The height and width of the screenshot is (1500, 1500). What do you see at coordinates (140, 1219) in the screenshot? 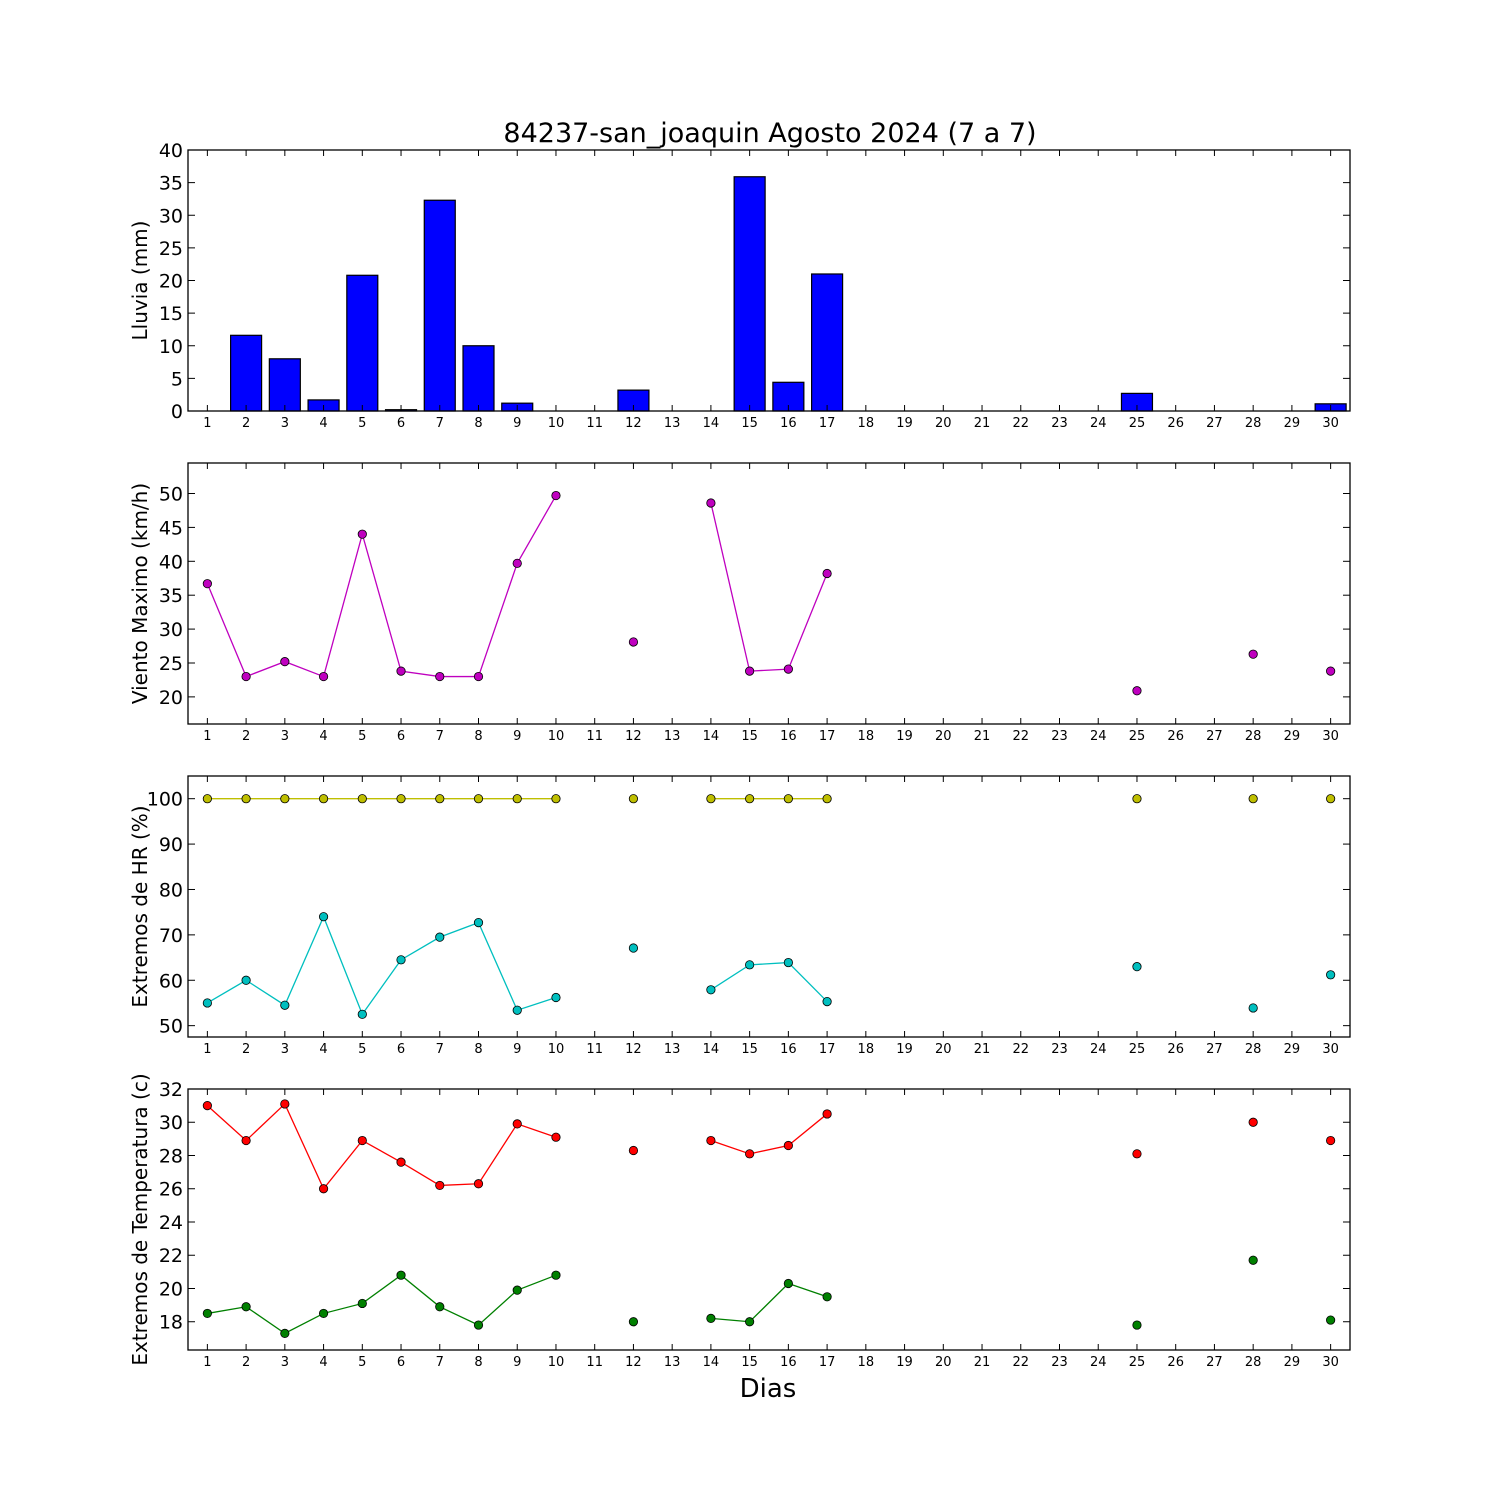
I see `y-axis-label: Extremos de Temperatura (c)` at bounding box center [140, 1219].